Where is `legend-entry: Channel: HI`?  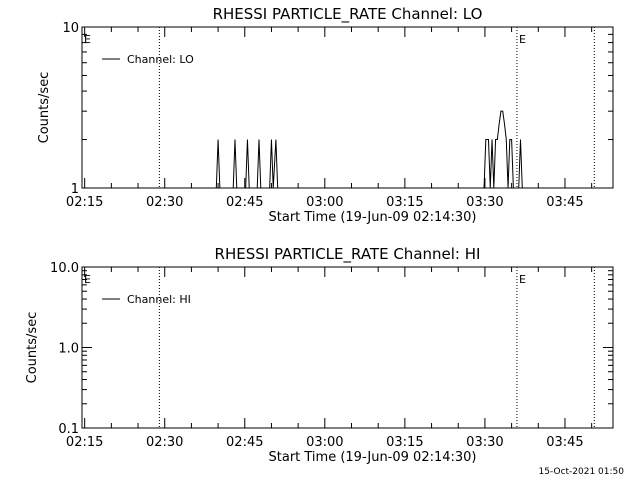
legend-entry: Channel: HI is located at coordinates (159, 299).